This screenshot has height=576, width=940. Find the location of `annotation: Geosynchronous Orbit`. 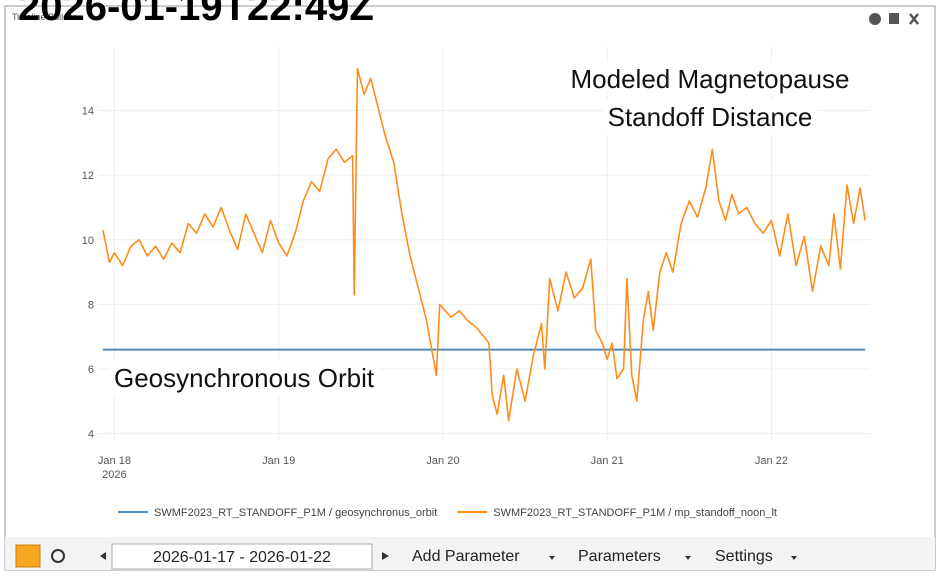

annotation: Geosynchronous Orbit is located at coordinates (244, 378).